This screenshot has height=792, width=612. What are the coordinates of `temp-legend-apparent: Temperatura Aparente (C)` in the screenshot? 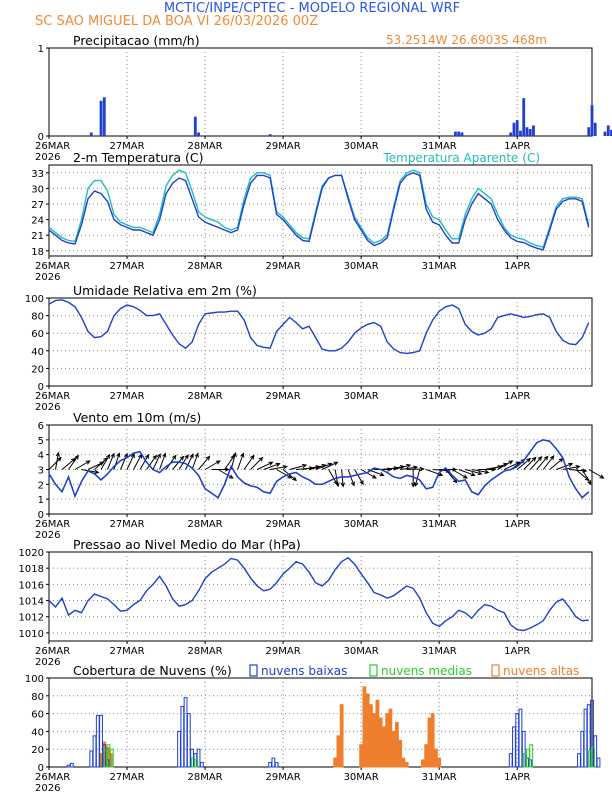 It's located at (461, 158).